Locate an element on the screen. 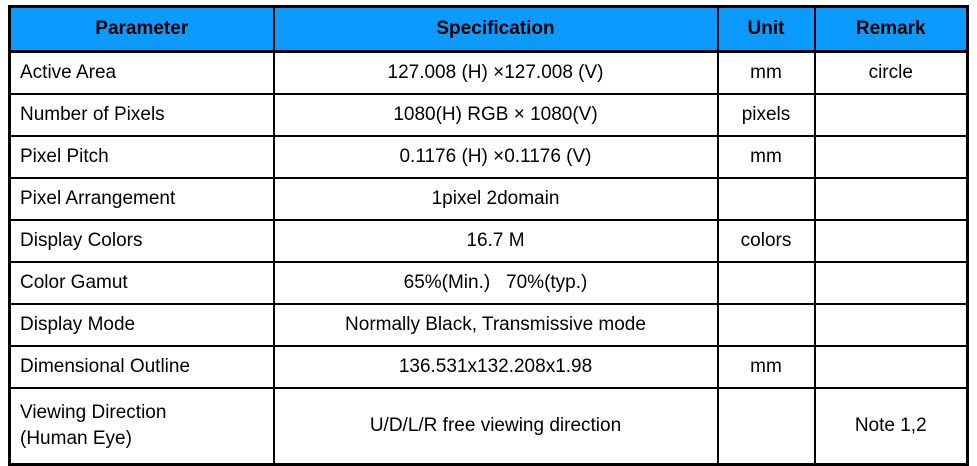 The width and height of the screenshot is (977, 466). cell-parameter: Color Gamut is located at coordinates (141, 283).